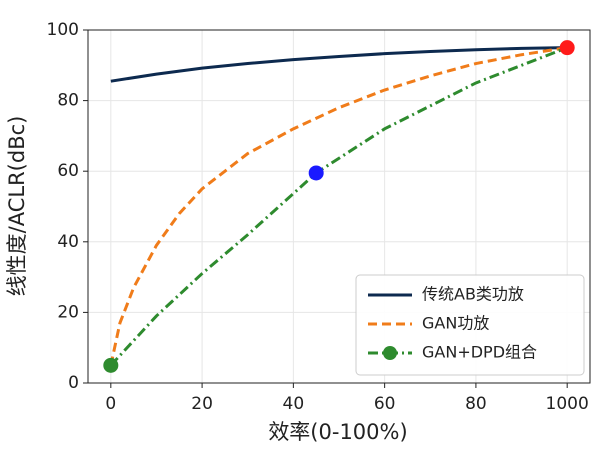  I want to click on y-tick-label: 100, so click(63, 30).